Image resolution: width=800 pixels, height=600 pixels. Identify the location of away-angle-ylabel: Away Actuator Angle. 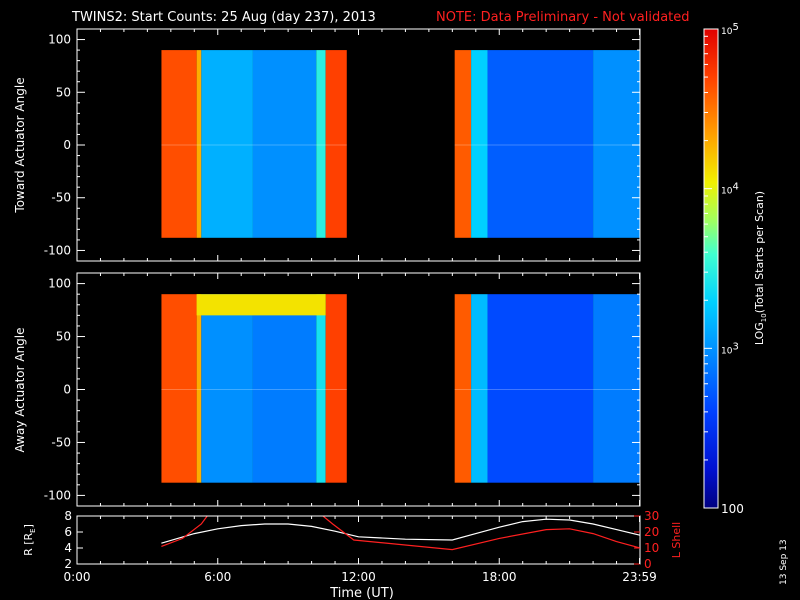
(20, 389).